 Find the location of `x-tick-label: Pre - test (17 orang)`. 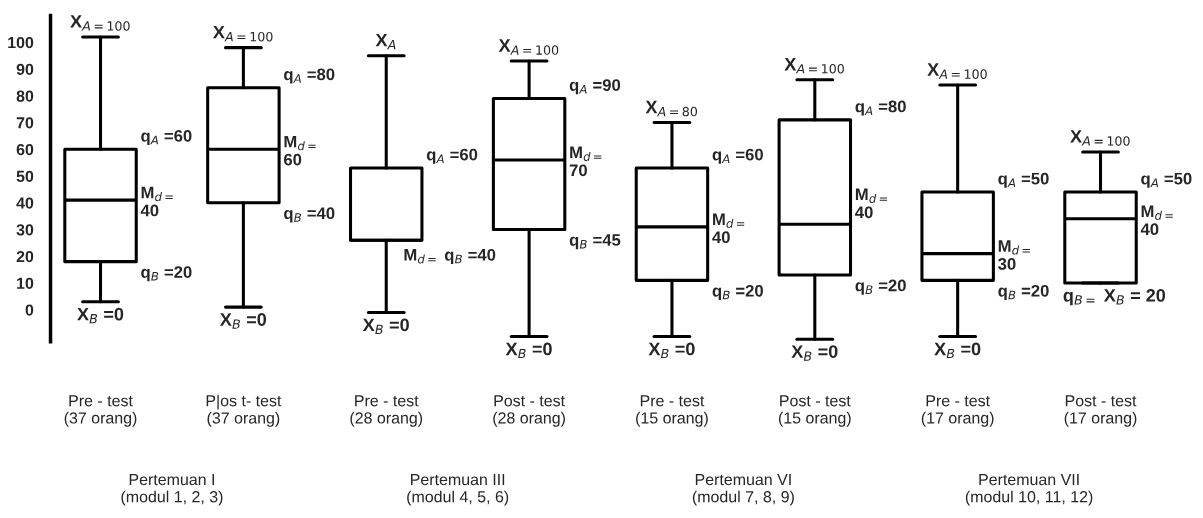

x-tick-label: Pre - test (17 orang) is located at coordinates (957, 411).